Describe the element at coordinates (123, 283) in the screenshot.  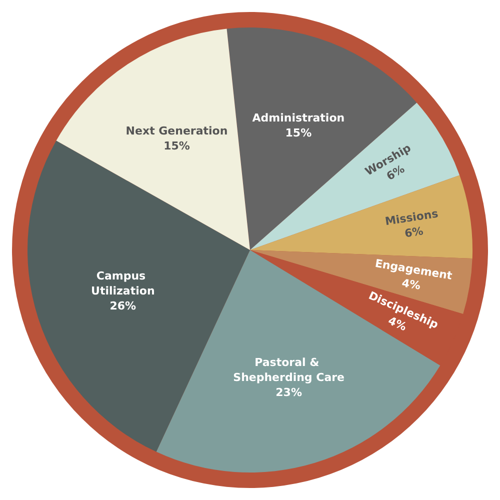
I see `slice-label: Campus Utilization` at that location.